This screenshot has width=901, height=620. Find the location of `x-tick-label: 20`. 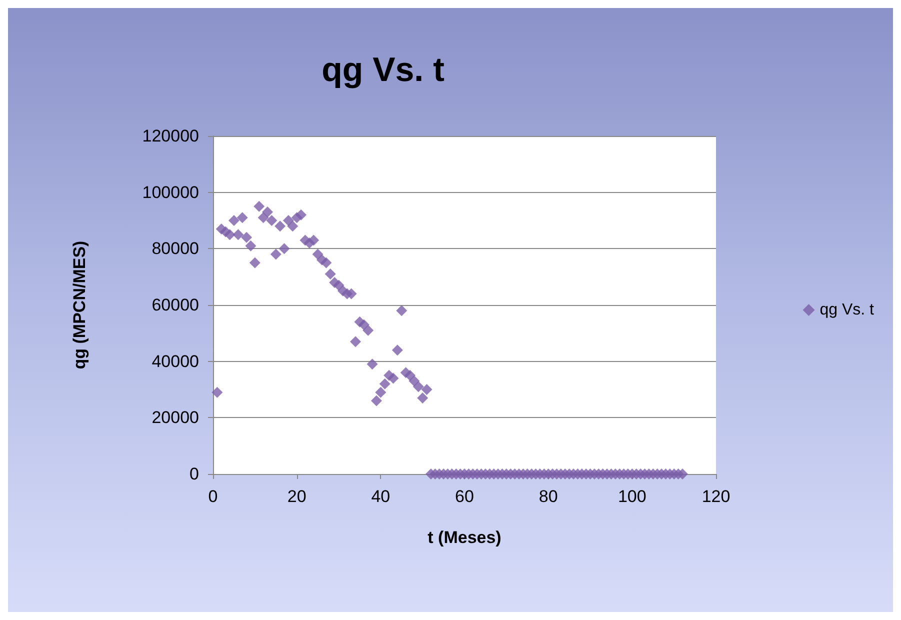

x-tick-label: 20 is located at coordinates (296, 496).